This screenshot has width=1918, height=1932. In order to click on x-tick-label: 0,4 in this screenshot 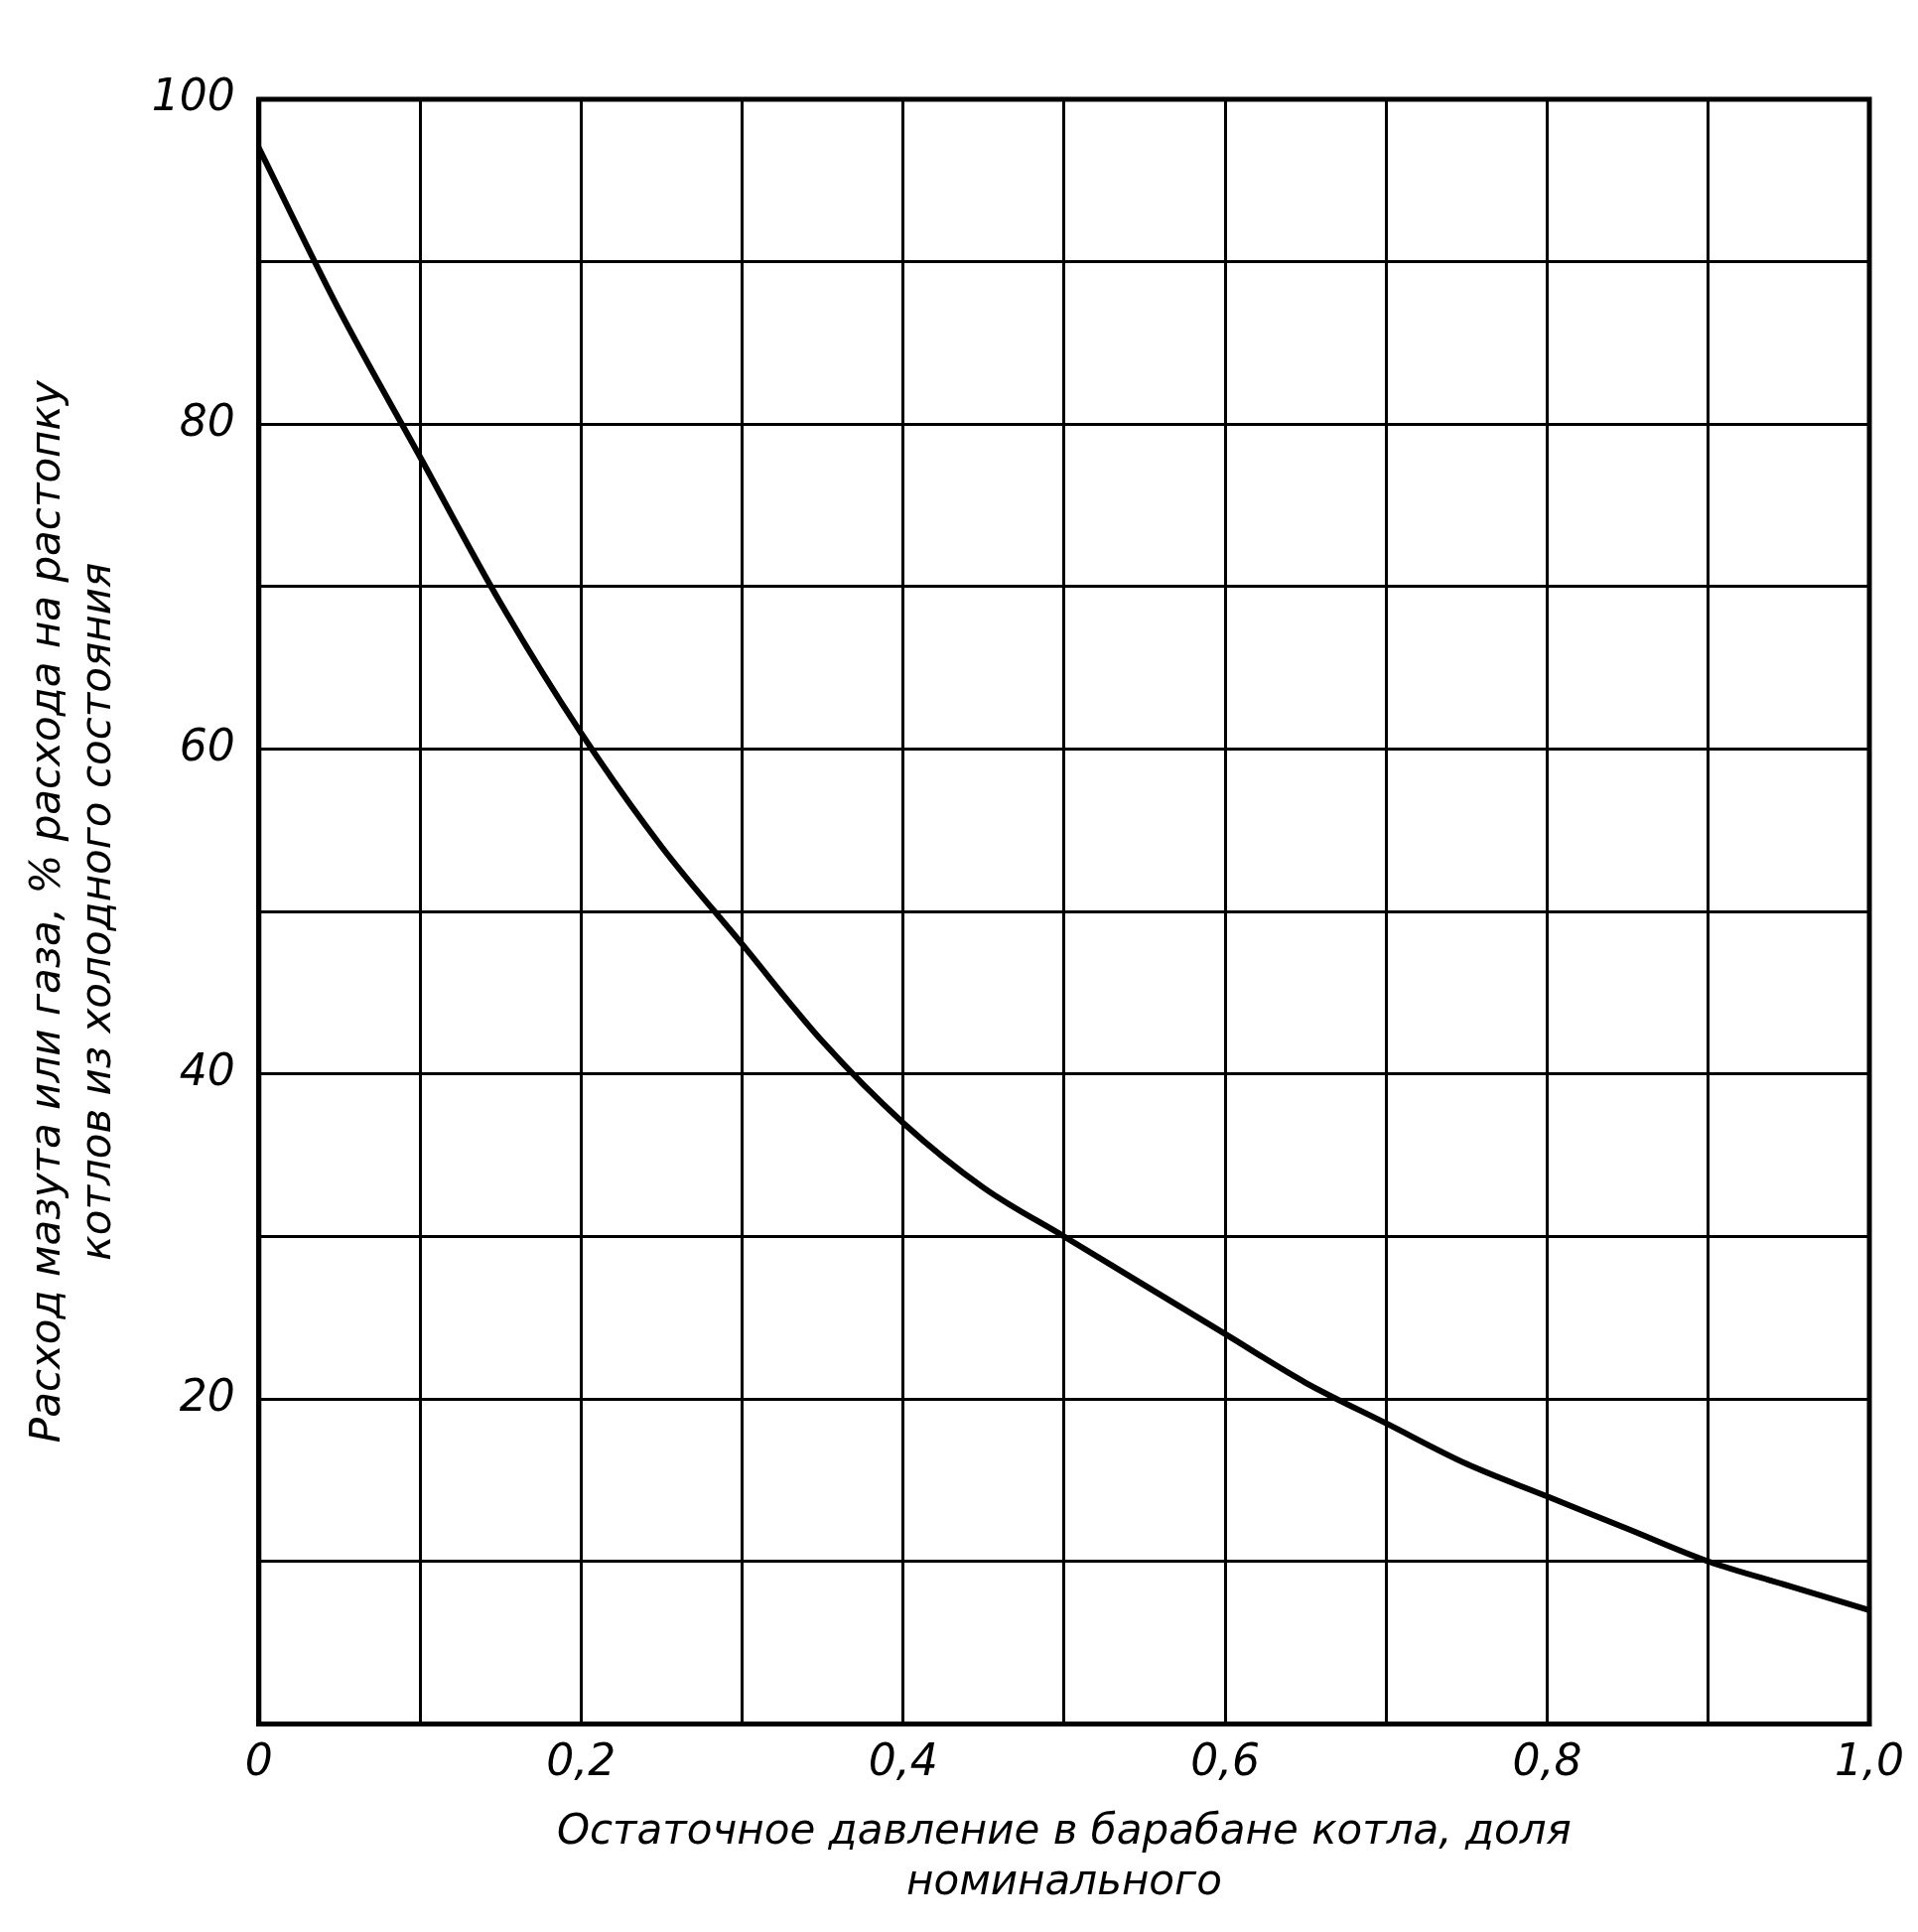, I will do `click(903, 1760)`.